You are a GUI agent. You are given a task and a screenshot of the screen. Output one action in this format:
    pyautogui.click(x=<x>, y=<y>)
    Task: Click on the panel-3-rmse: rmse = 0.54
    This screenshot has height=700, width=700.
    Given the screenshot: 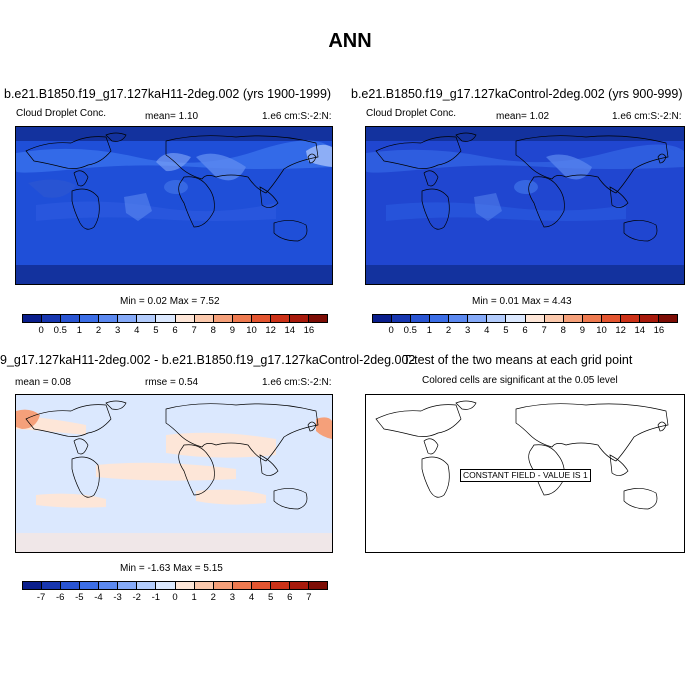 What is the action you would take?
    pyautogui.click(x=172, y=382)
    